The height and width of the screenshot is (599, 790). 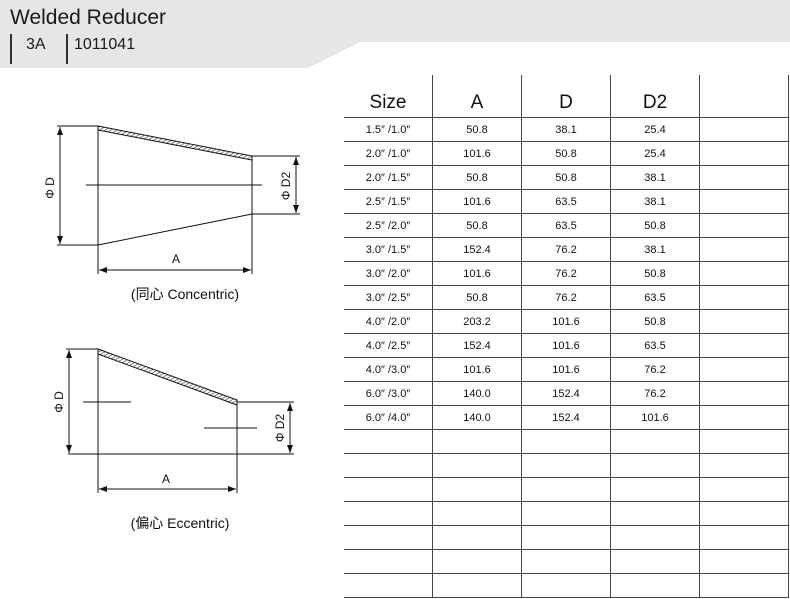 I want to click on eccentric-drawing, so click(x=180, y=420).